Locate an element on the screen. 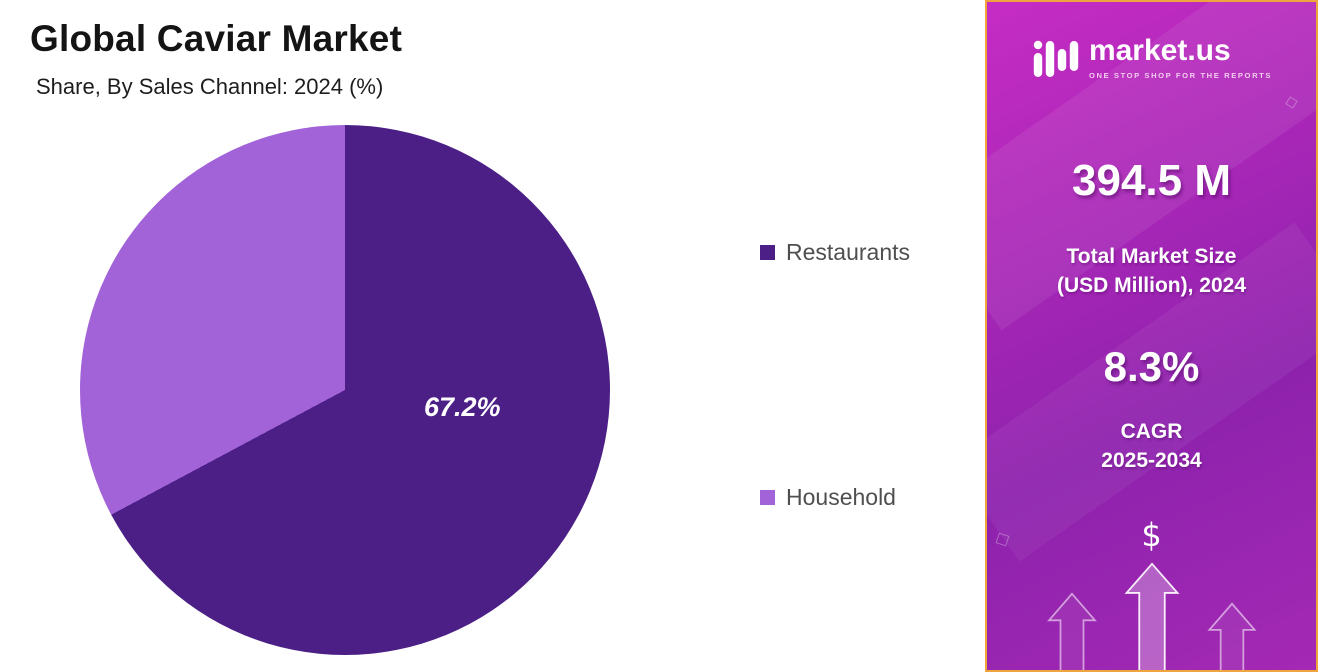  pie-slice-label: 67.2% is located at coordinates (462, 407).